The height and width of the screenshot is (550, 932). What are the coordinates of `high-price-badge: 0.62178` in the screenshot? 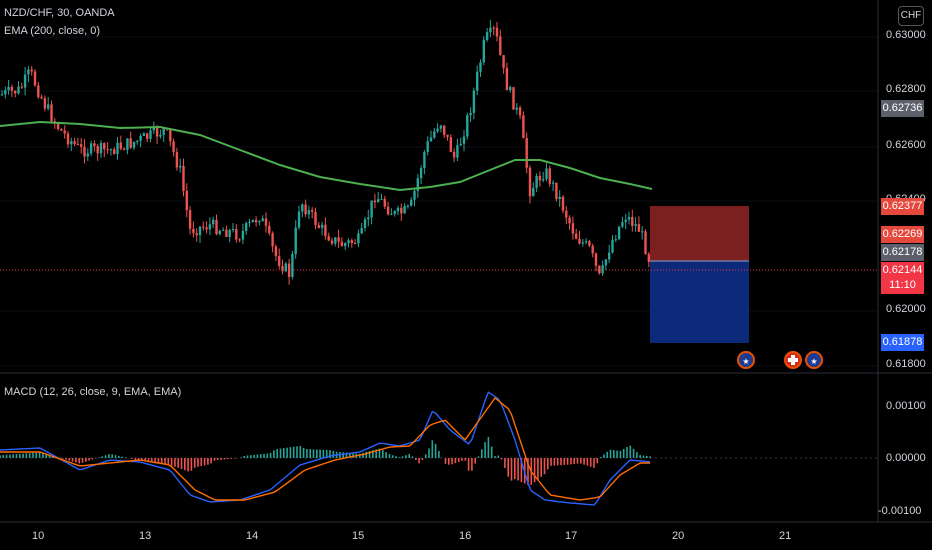 It's located at (902, 252).